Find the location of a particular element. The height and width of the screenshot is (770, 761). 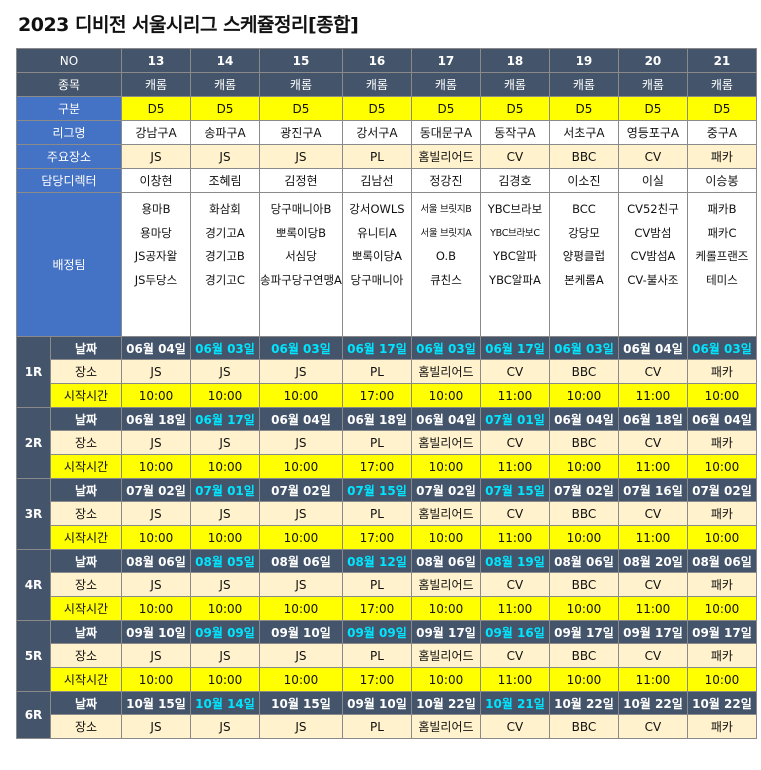

venue-cell: 패카 is located at coordinates (721, 156).